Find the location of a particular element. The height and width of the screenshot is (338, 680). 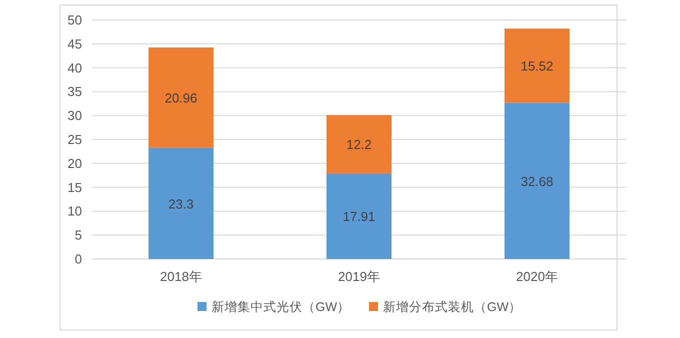

data-label: 15.52 is located at coordinates (537, 66).